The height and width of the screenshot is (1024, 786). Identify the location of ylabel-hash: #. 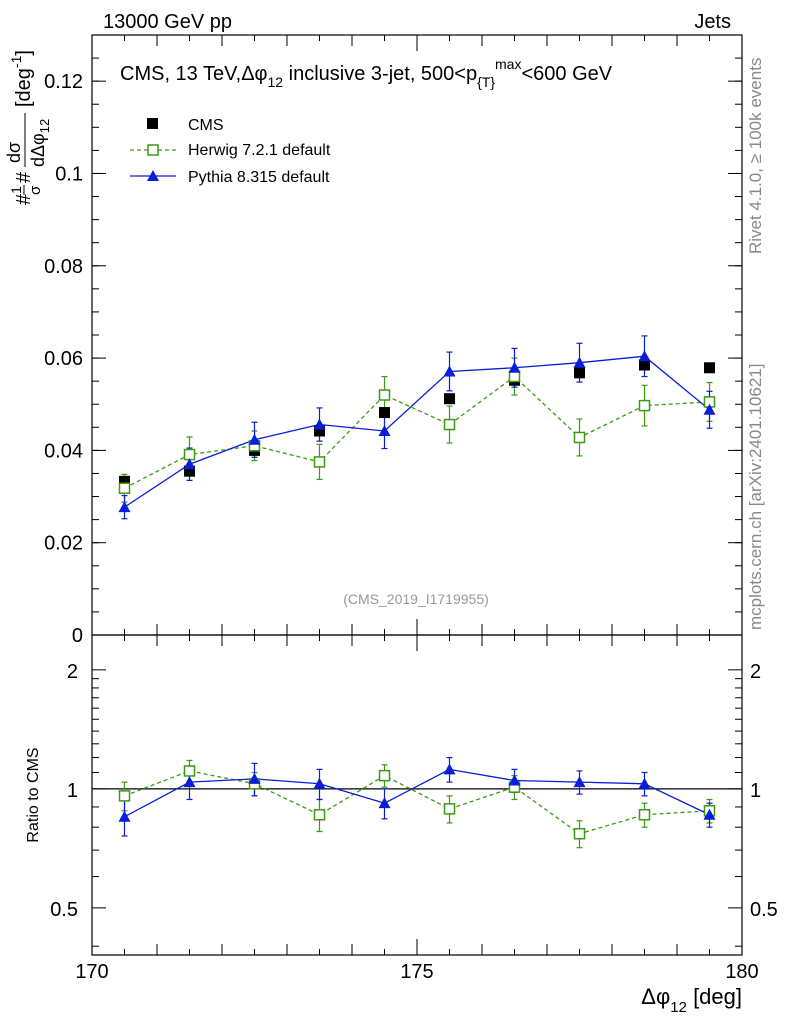
(24, 177).